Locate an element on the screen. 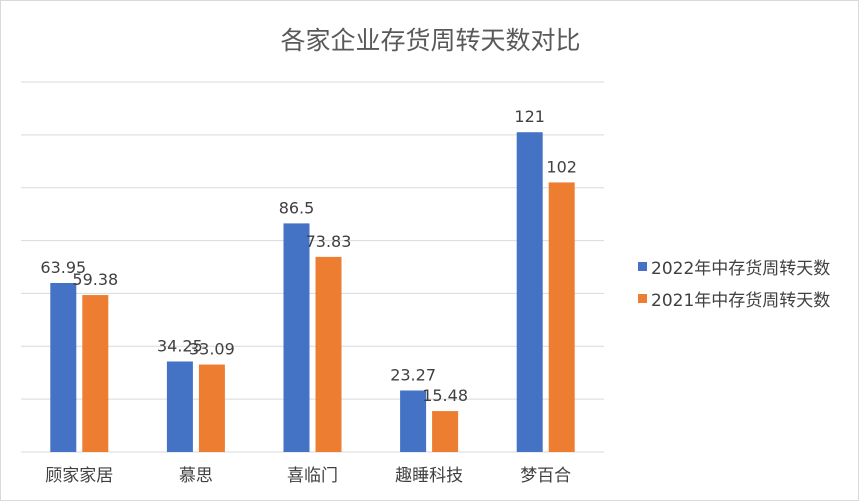 Image resolution: width=859 pixels, height=502 pixels. data-label-2021-3: 15.48 is located at coordinates (445, 395).